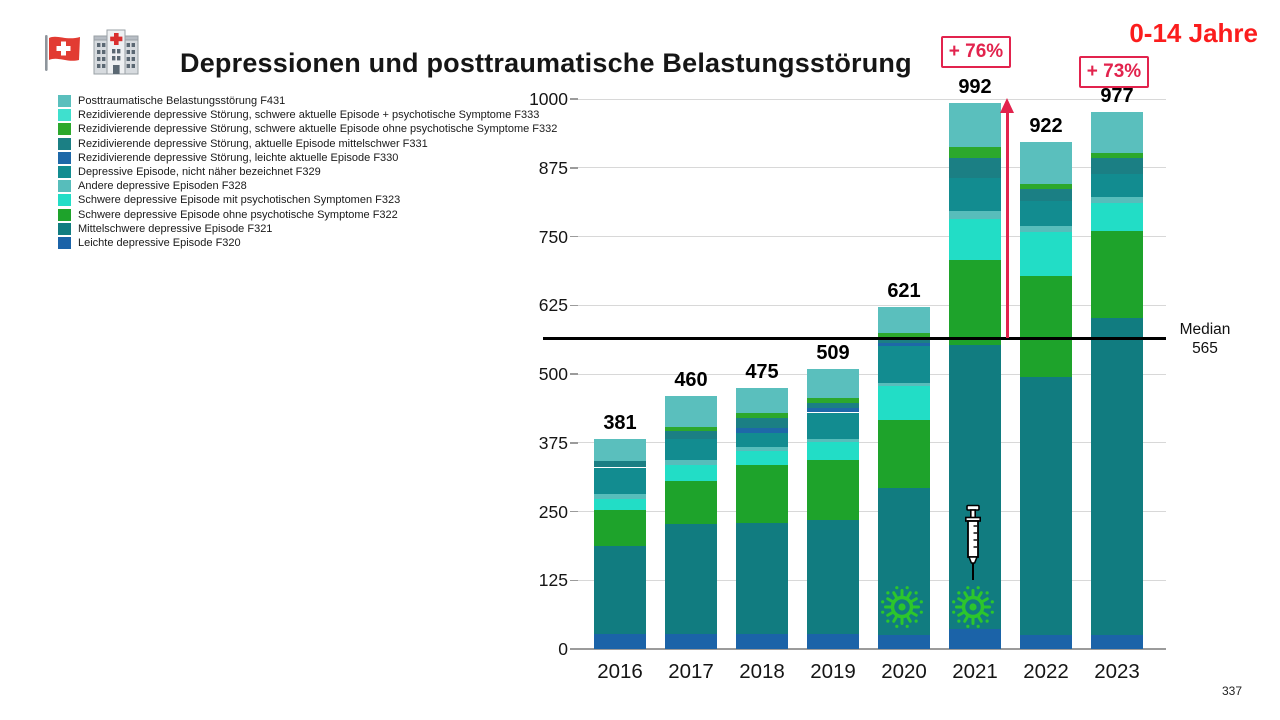 The height and width of the screenshot is (720, 1280). What do you see at coordinates (1205, 349) in the screenshot?
I see `median-value-text: 565` at bounding box center [1205, 349].